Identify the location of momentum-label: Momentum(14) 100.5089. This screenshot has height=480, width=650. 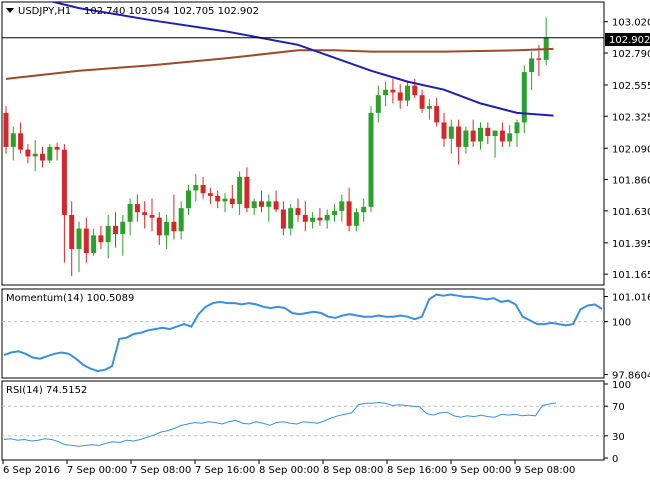
(70, 298).